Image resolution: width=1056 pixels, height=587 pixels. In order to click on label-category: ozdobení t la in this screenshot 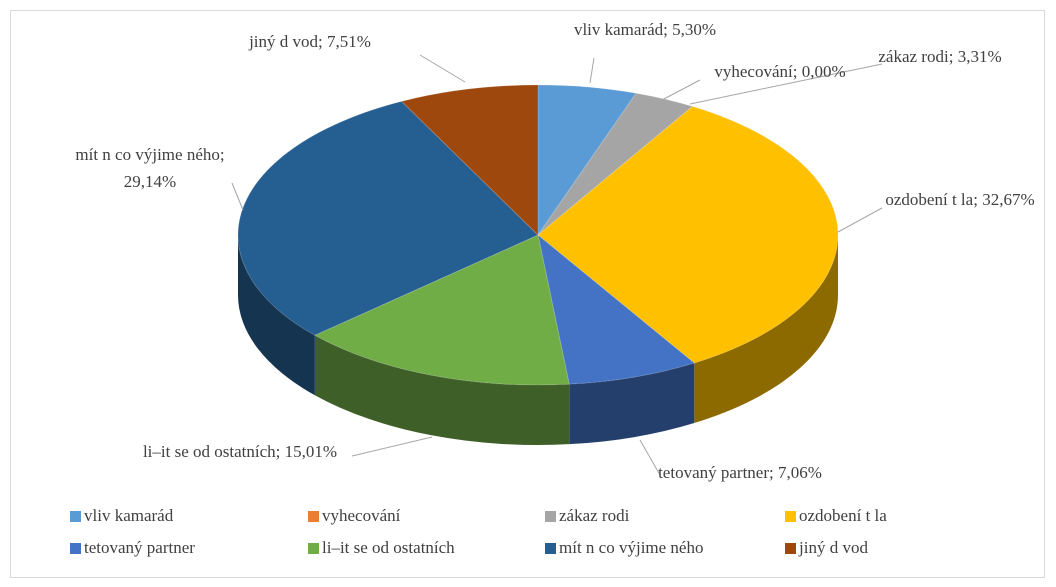, I will do `click(929, 199)`.